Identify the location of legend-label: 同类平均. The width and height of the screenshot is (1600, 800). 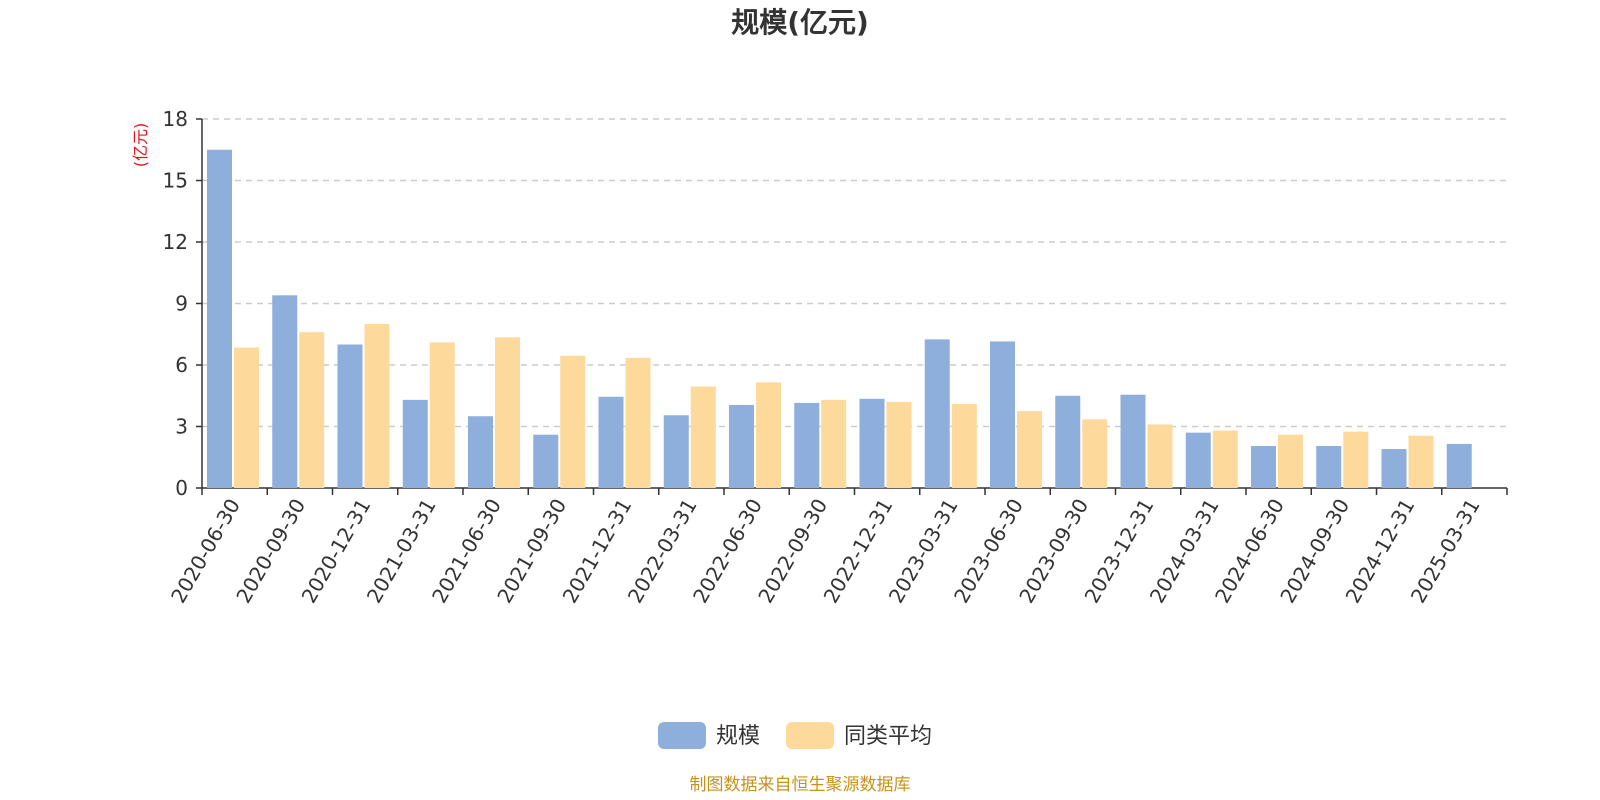
(888, 736).